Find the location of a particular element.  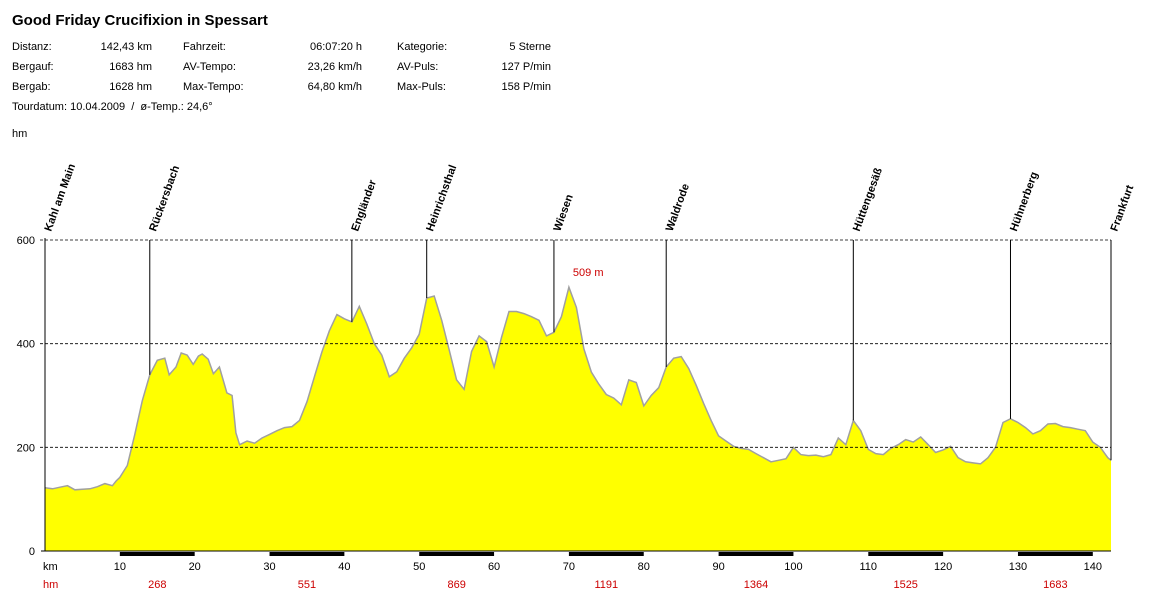

y-tick-label-0: 0 is located at coordinates (32, 552).